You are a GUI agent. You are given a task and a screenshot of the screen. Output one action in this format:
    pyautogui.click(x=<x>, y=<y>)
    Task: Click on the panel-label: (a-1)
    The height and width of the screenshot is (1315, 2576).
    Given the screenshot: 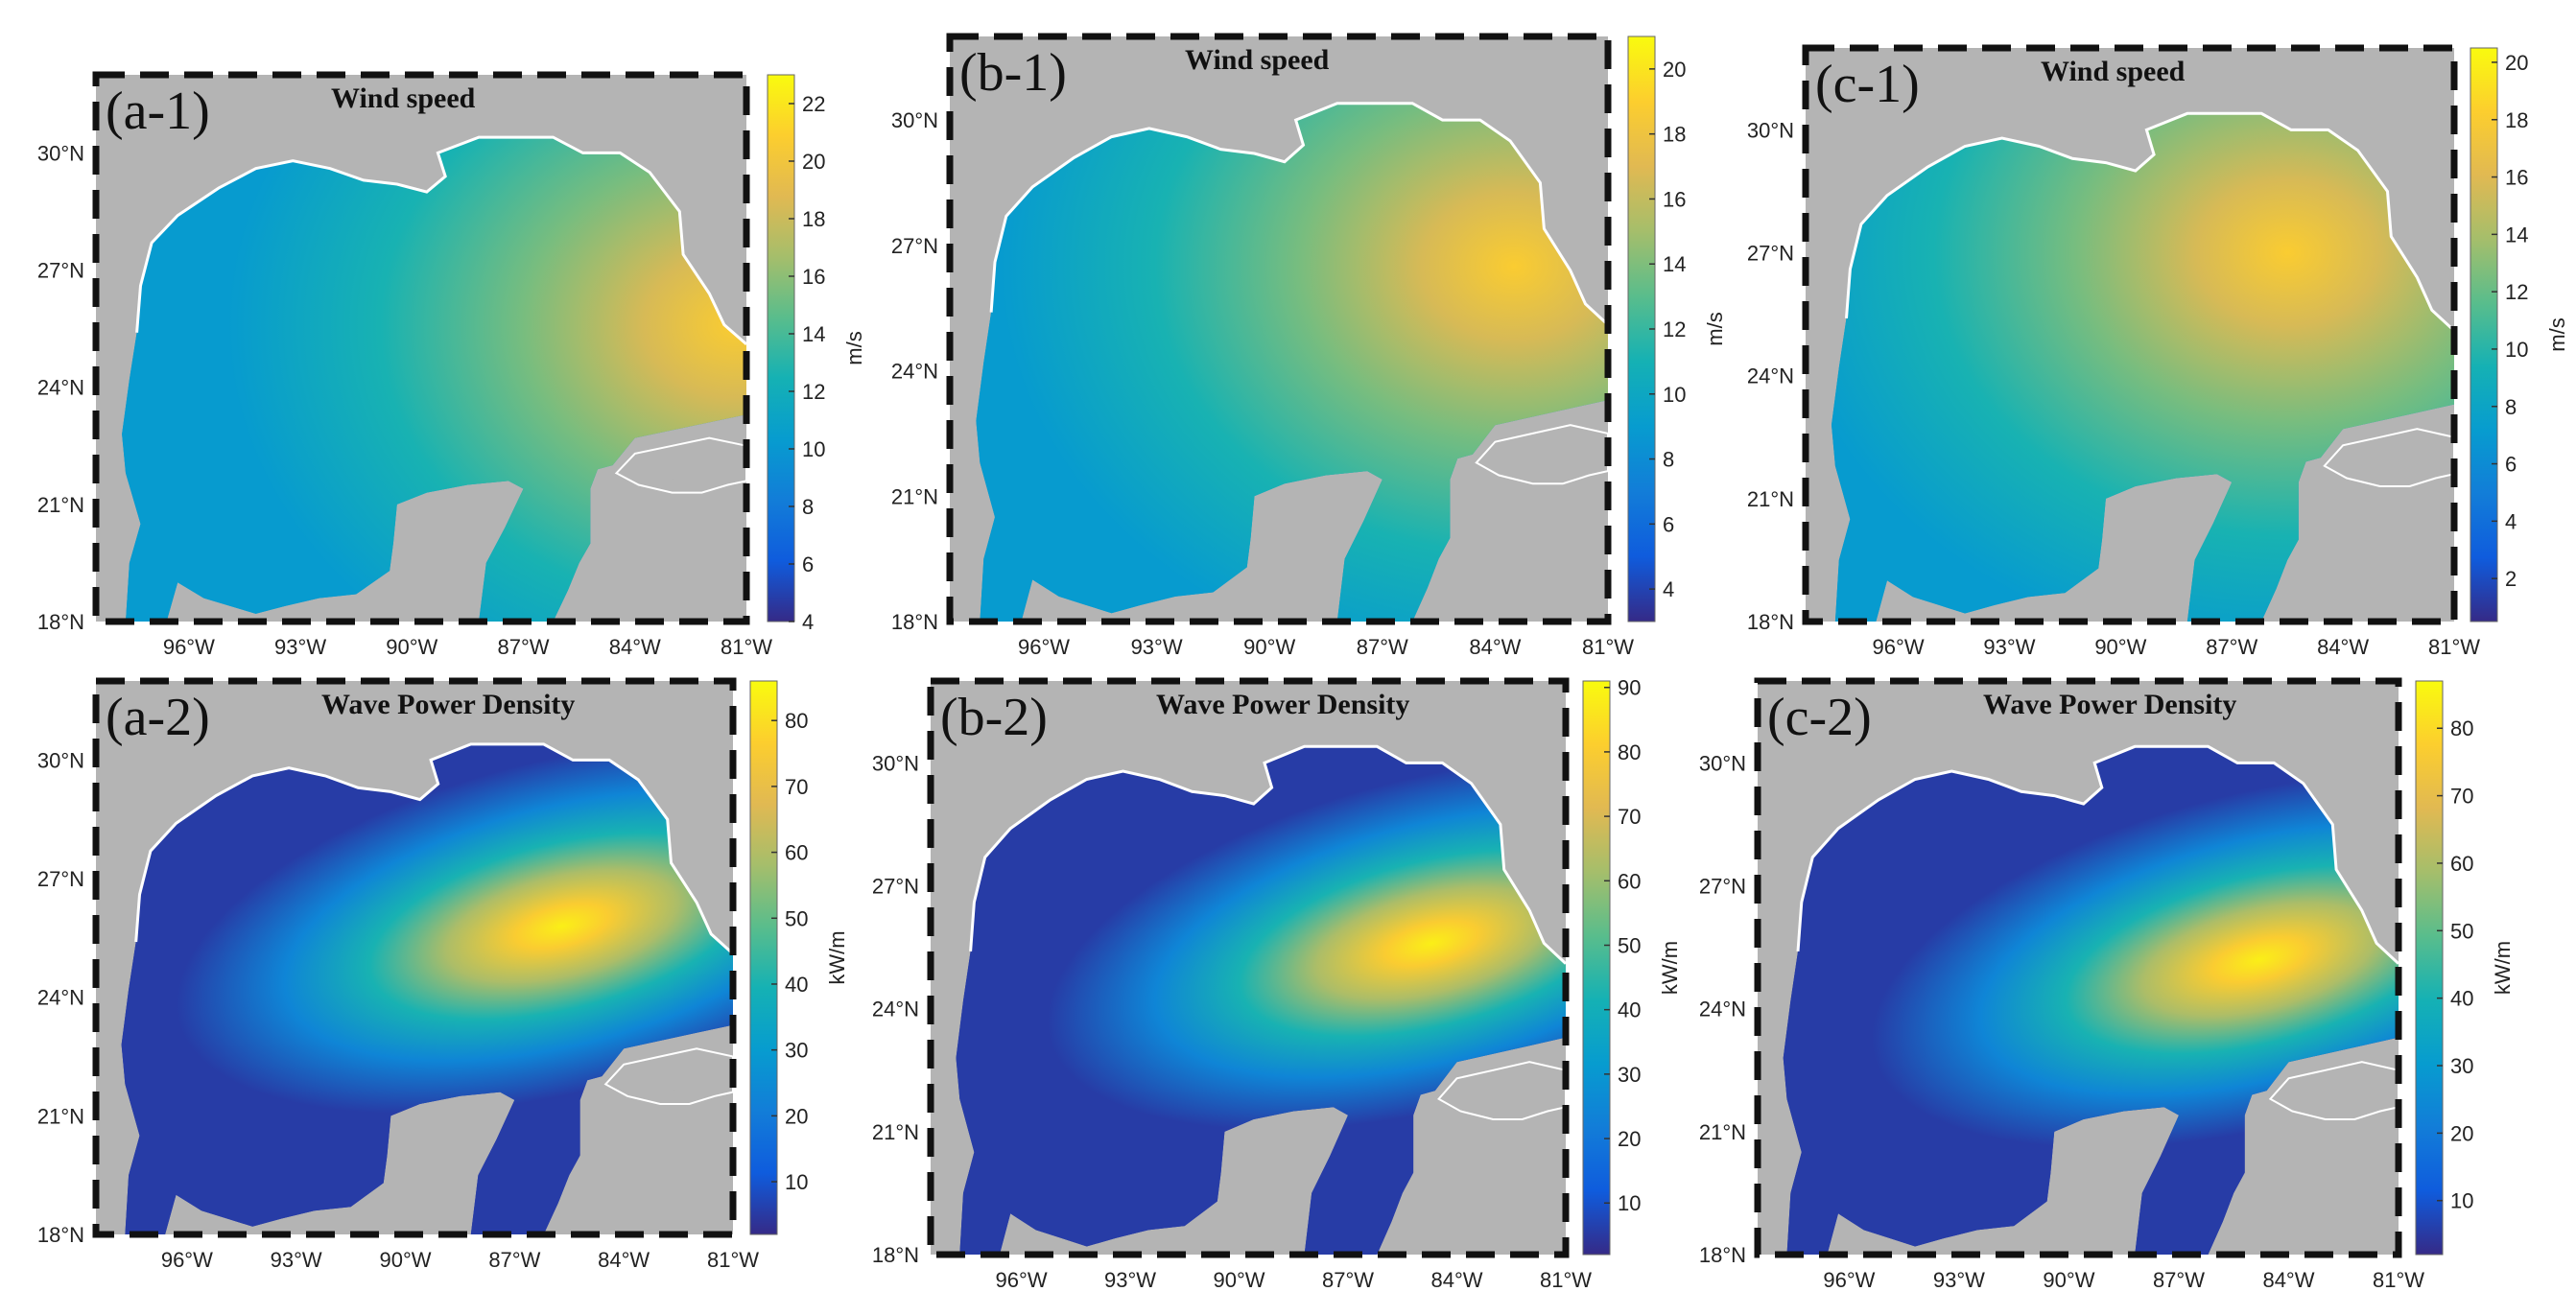 What is the action you would take?
    pyautogui.click(x=158, y=111)
    